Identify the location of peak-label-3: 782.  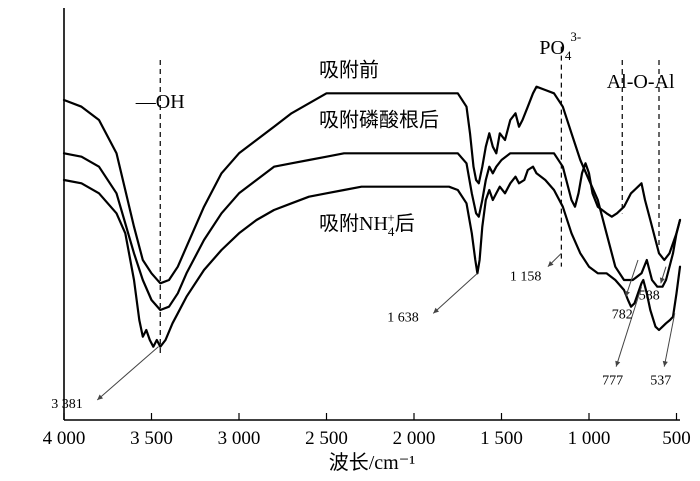
(622, 315).